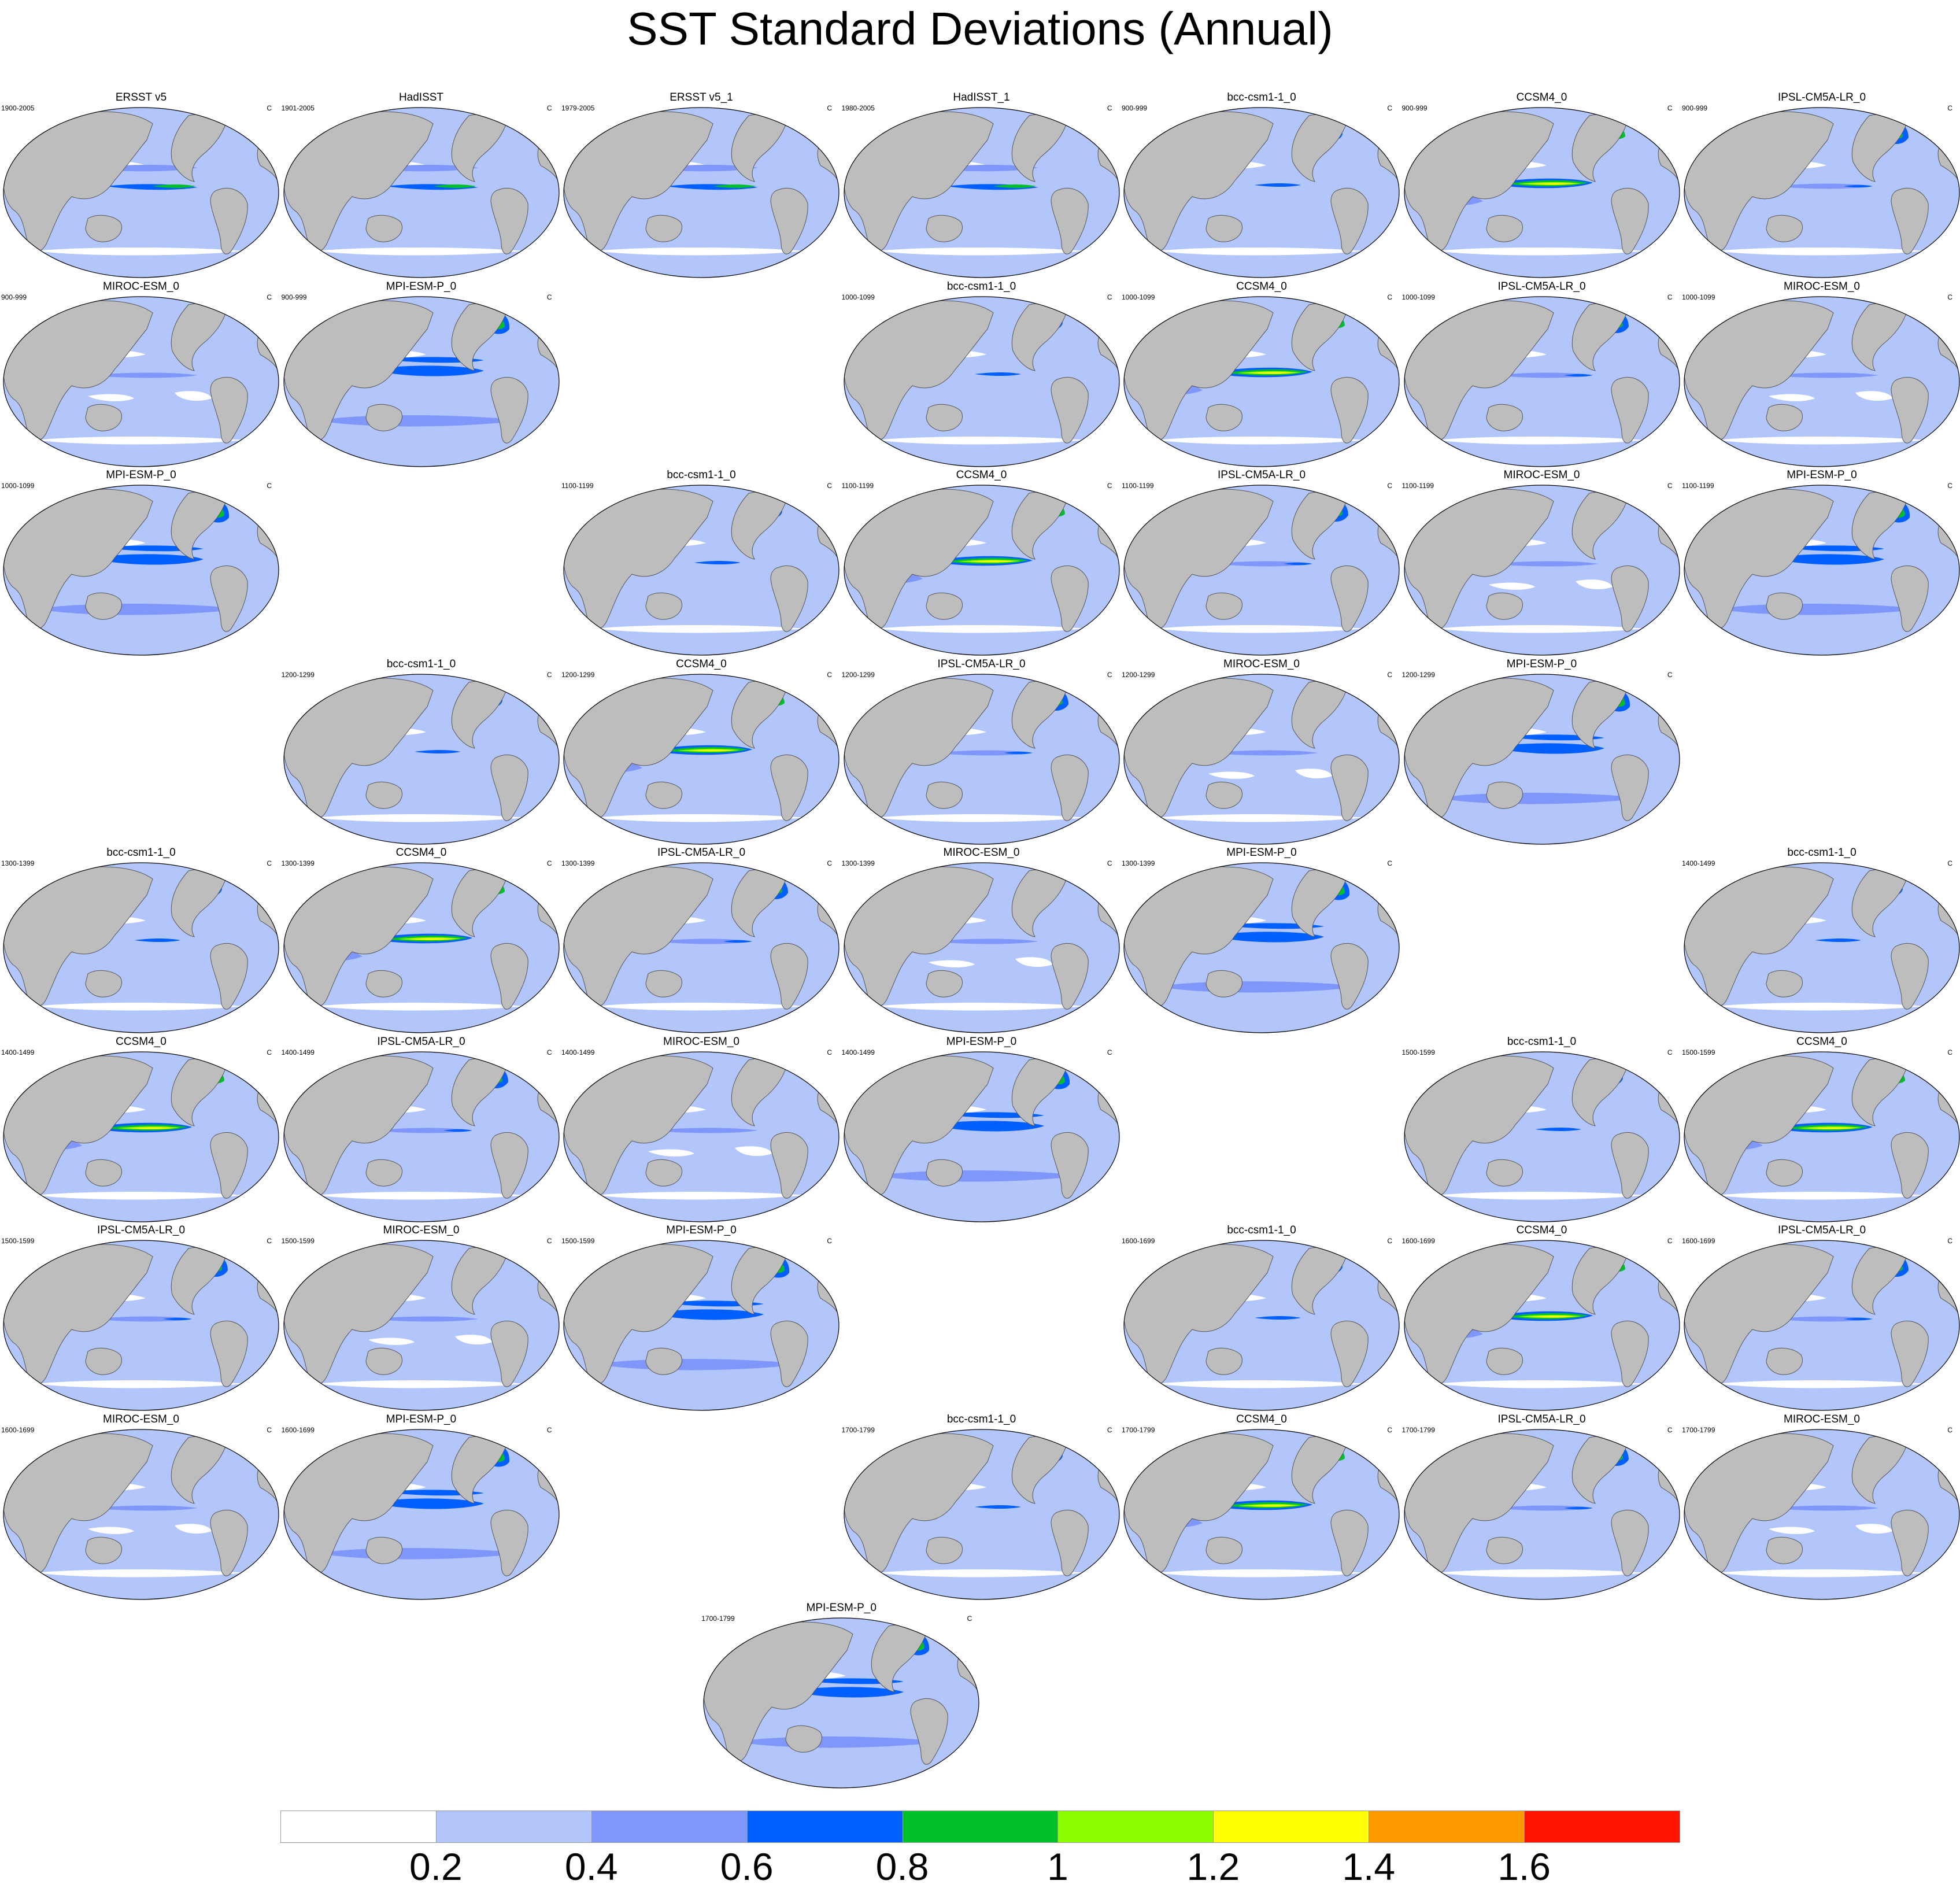  What do you see at coordinates (358, 1827) in the screenshot?
I see `colorbar-box` at bounding box center [358, 1827].